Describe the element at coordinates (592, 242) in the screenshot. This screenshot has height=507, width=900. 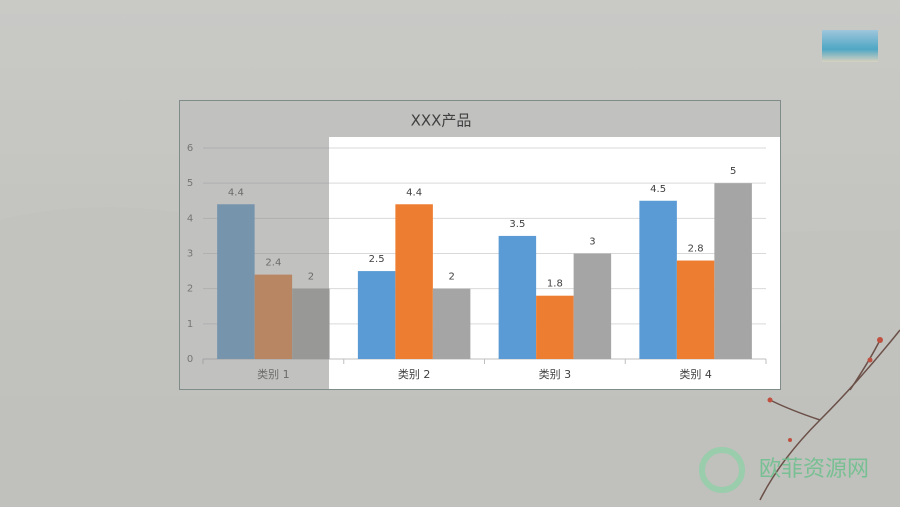
I see `value-label: 3` at that location.